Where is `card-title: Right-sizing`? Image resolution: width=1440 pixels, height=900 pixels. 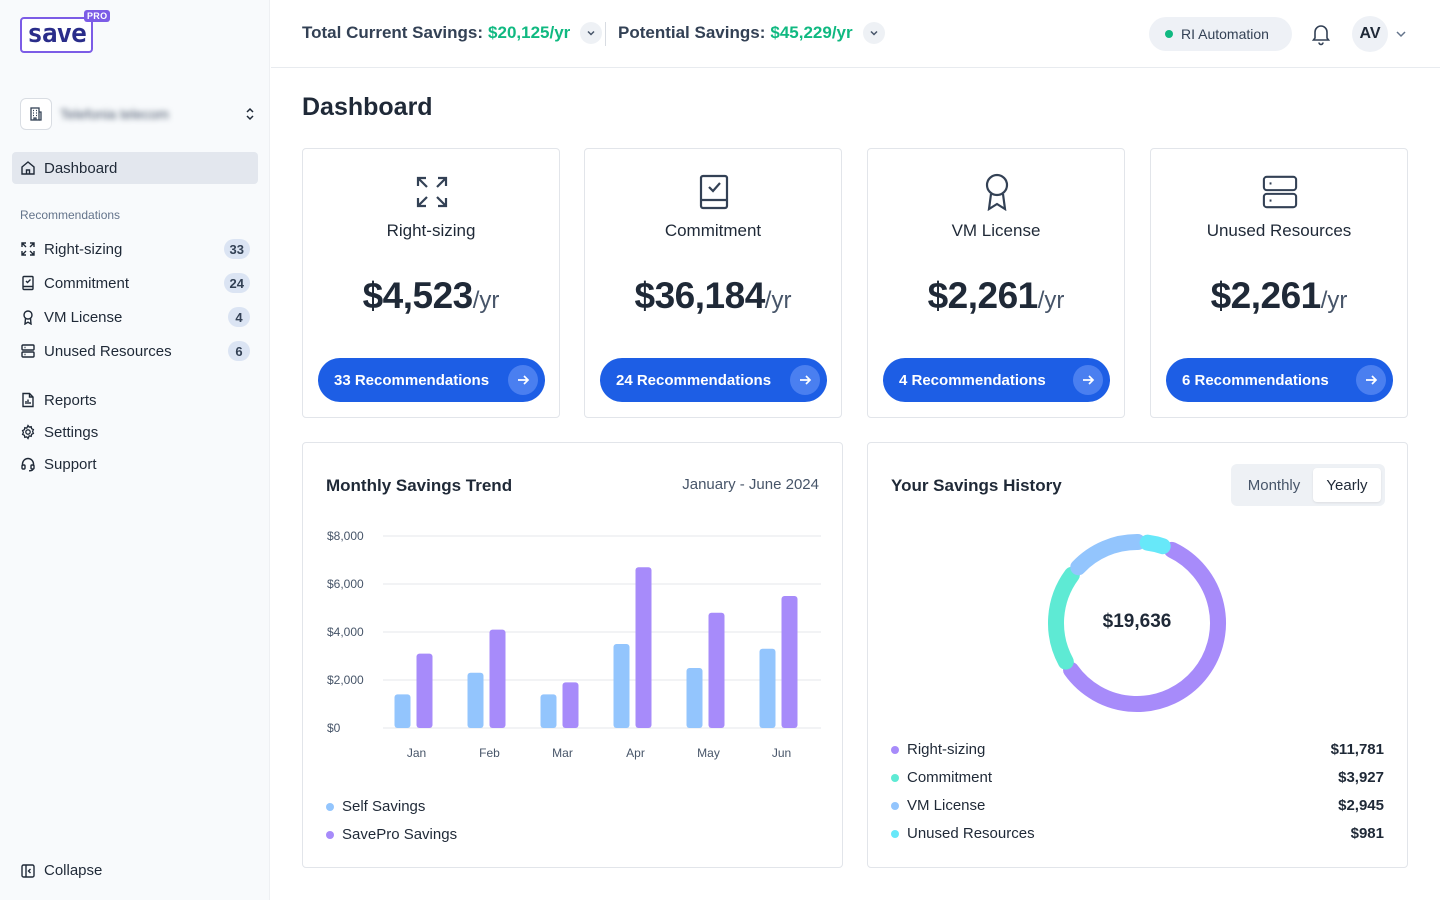 card-title: Right-sizing is located at coordinates (431, 230).